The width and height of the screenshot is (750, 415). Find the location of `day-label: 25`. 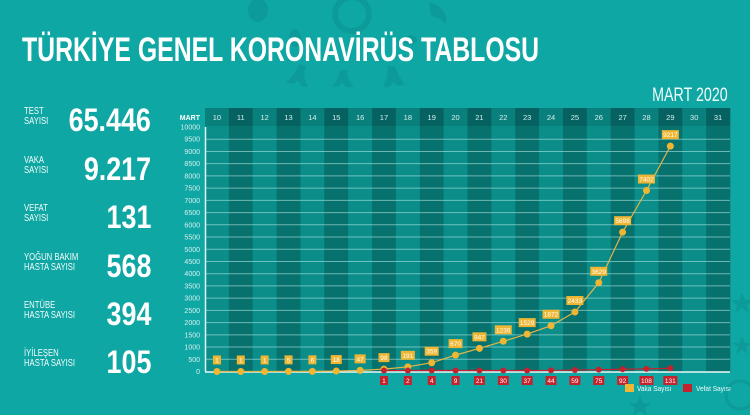

day-label: 25 is located at coordinates (575, 117).